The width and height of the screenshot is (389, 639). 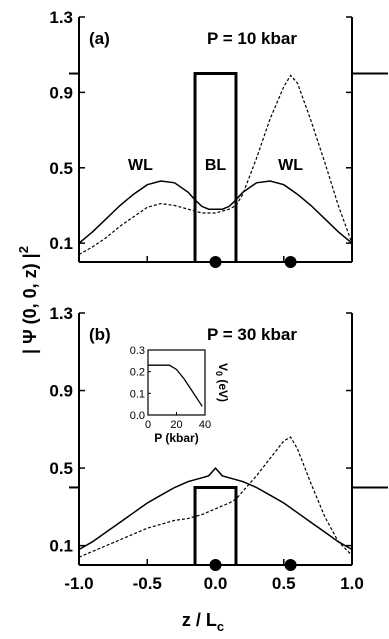 I want to click on inset-y-tick-label: 0.3, so click(x=137, y=351).